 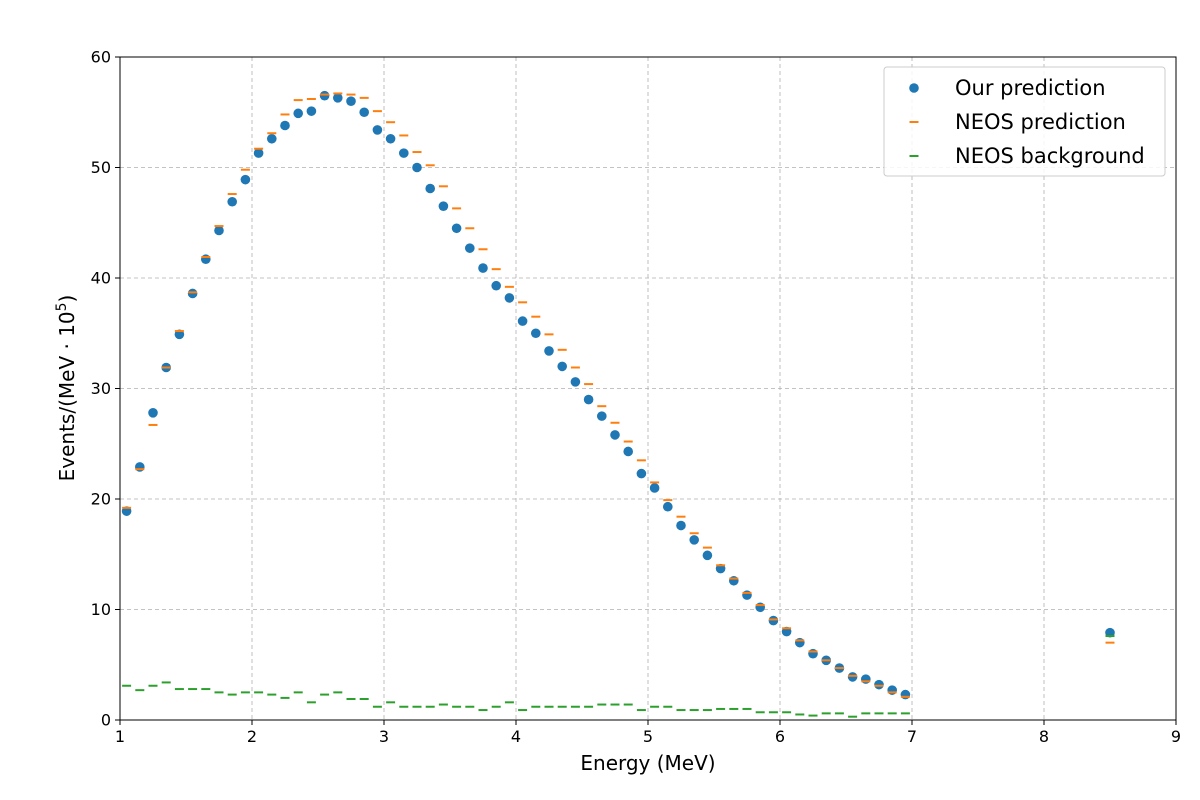 What do you see at coordinates (914, 88) in the screenshot?
I see `legend-marker` at bounding box center [914, 88].